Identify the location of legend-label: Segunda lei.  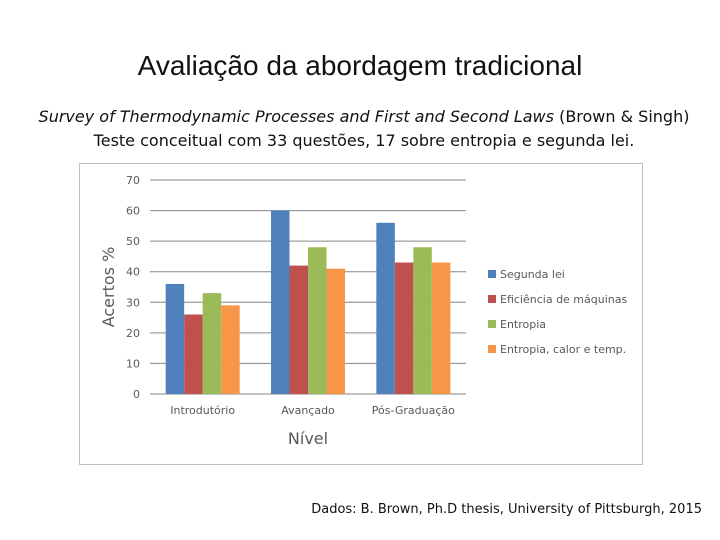
(532, 274).